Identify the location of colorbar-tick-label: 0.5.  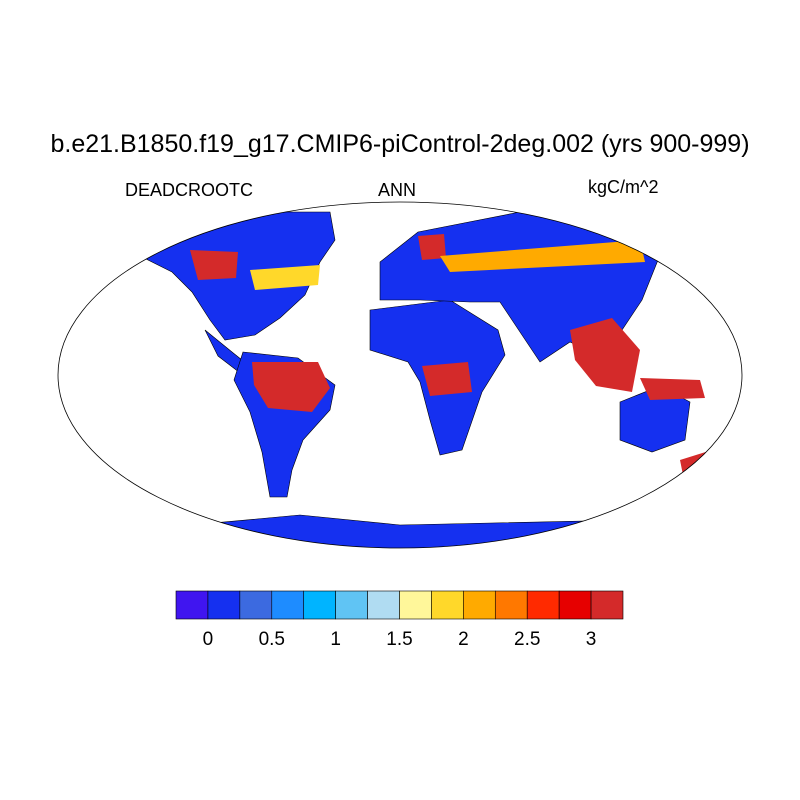
(272, 639).